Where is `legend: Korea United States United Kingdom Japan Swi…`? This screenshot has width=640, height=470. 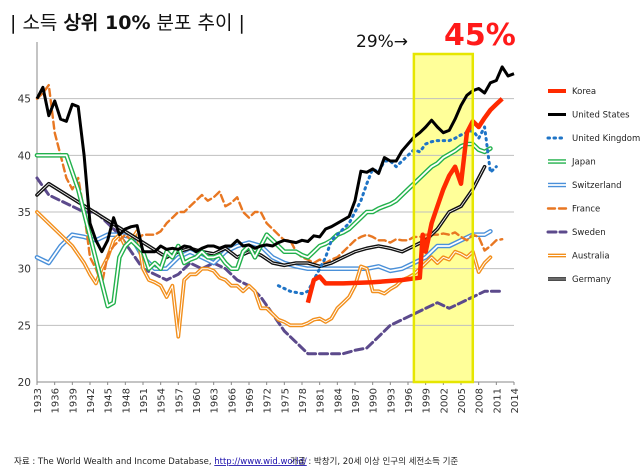 legend: Korea United States United Kingdom Japan Swi… is located at coordinates (593, 186).